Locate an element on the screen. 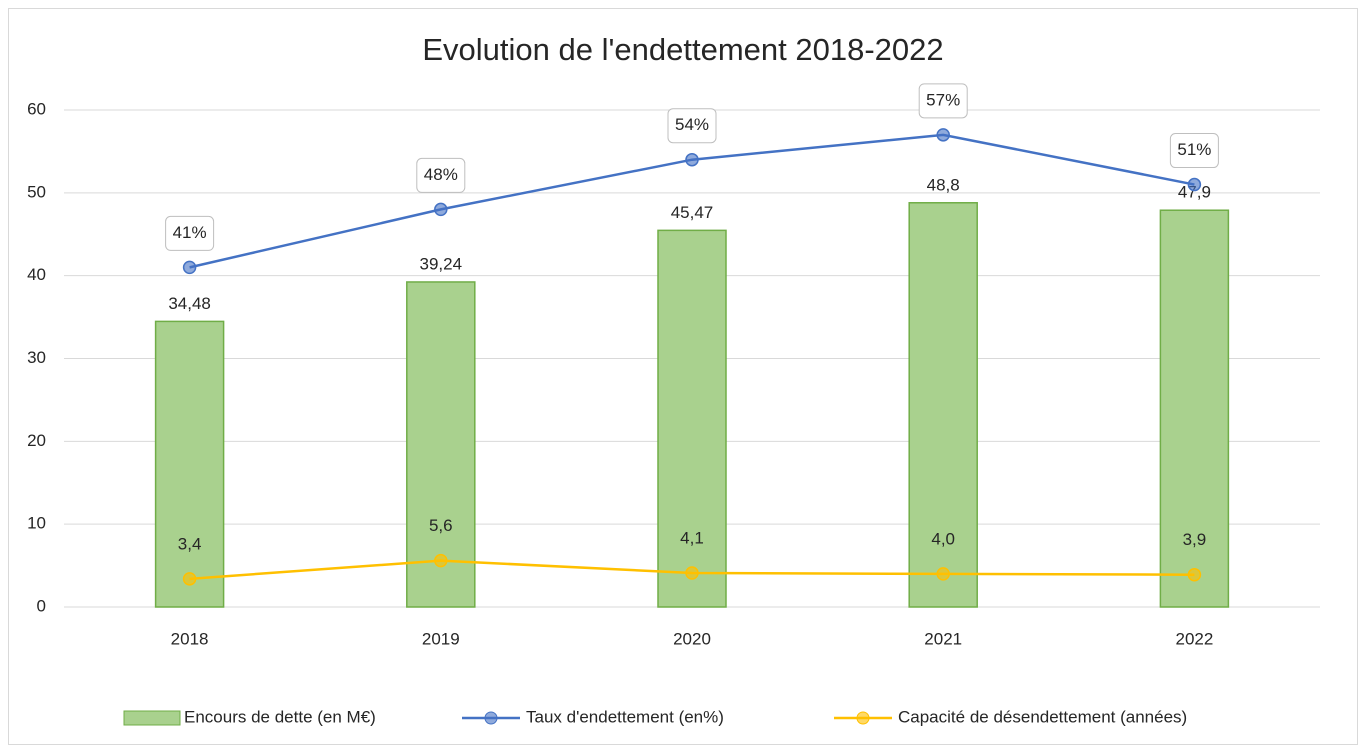 Image resolution: width=1366 pixels, height=753 pixels. y-tick-label: 0 is located at coordinates (41, 605).